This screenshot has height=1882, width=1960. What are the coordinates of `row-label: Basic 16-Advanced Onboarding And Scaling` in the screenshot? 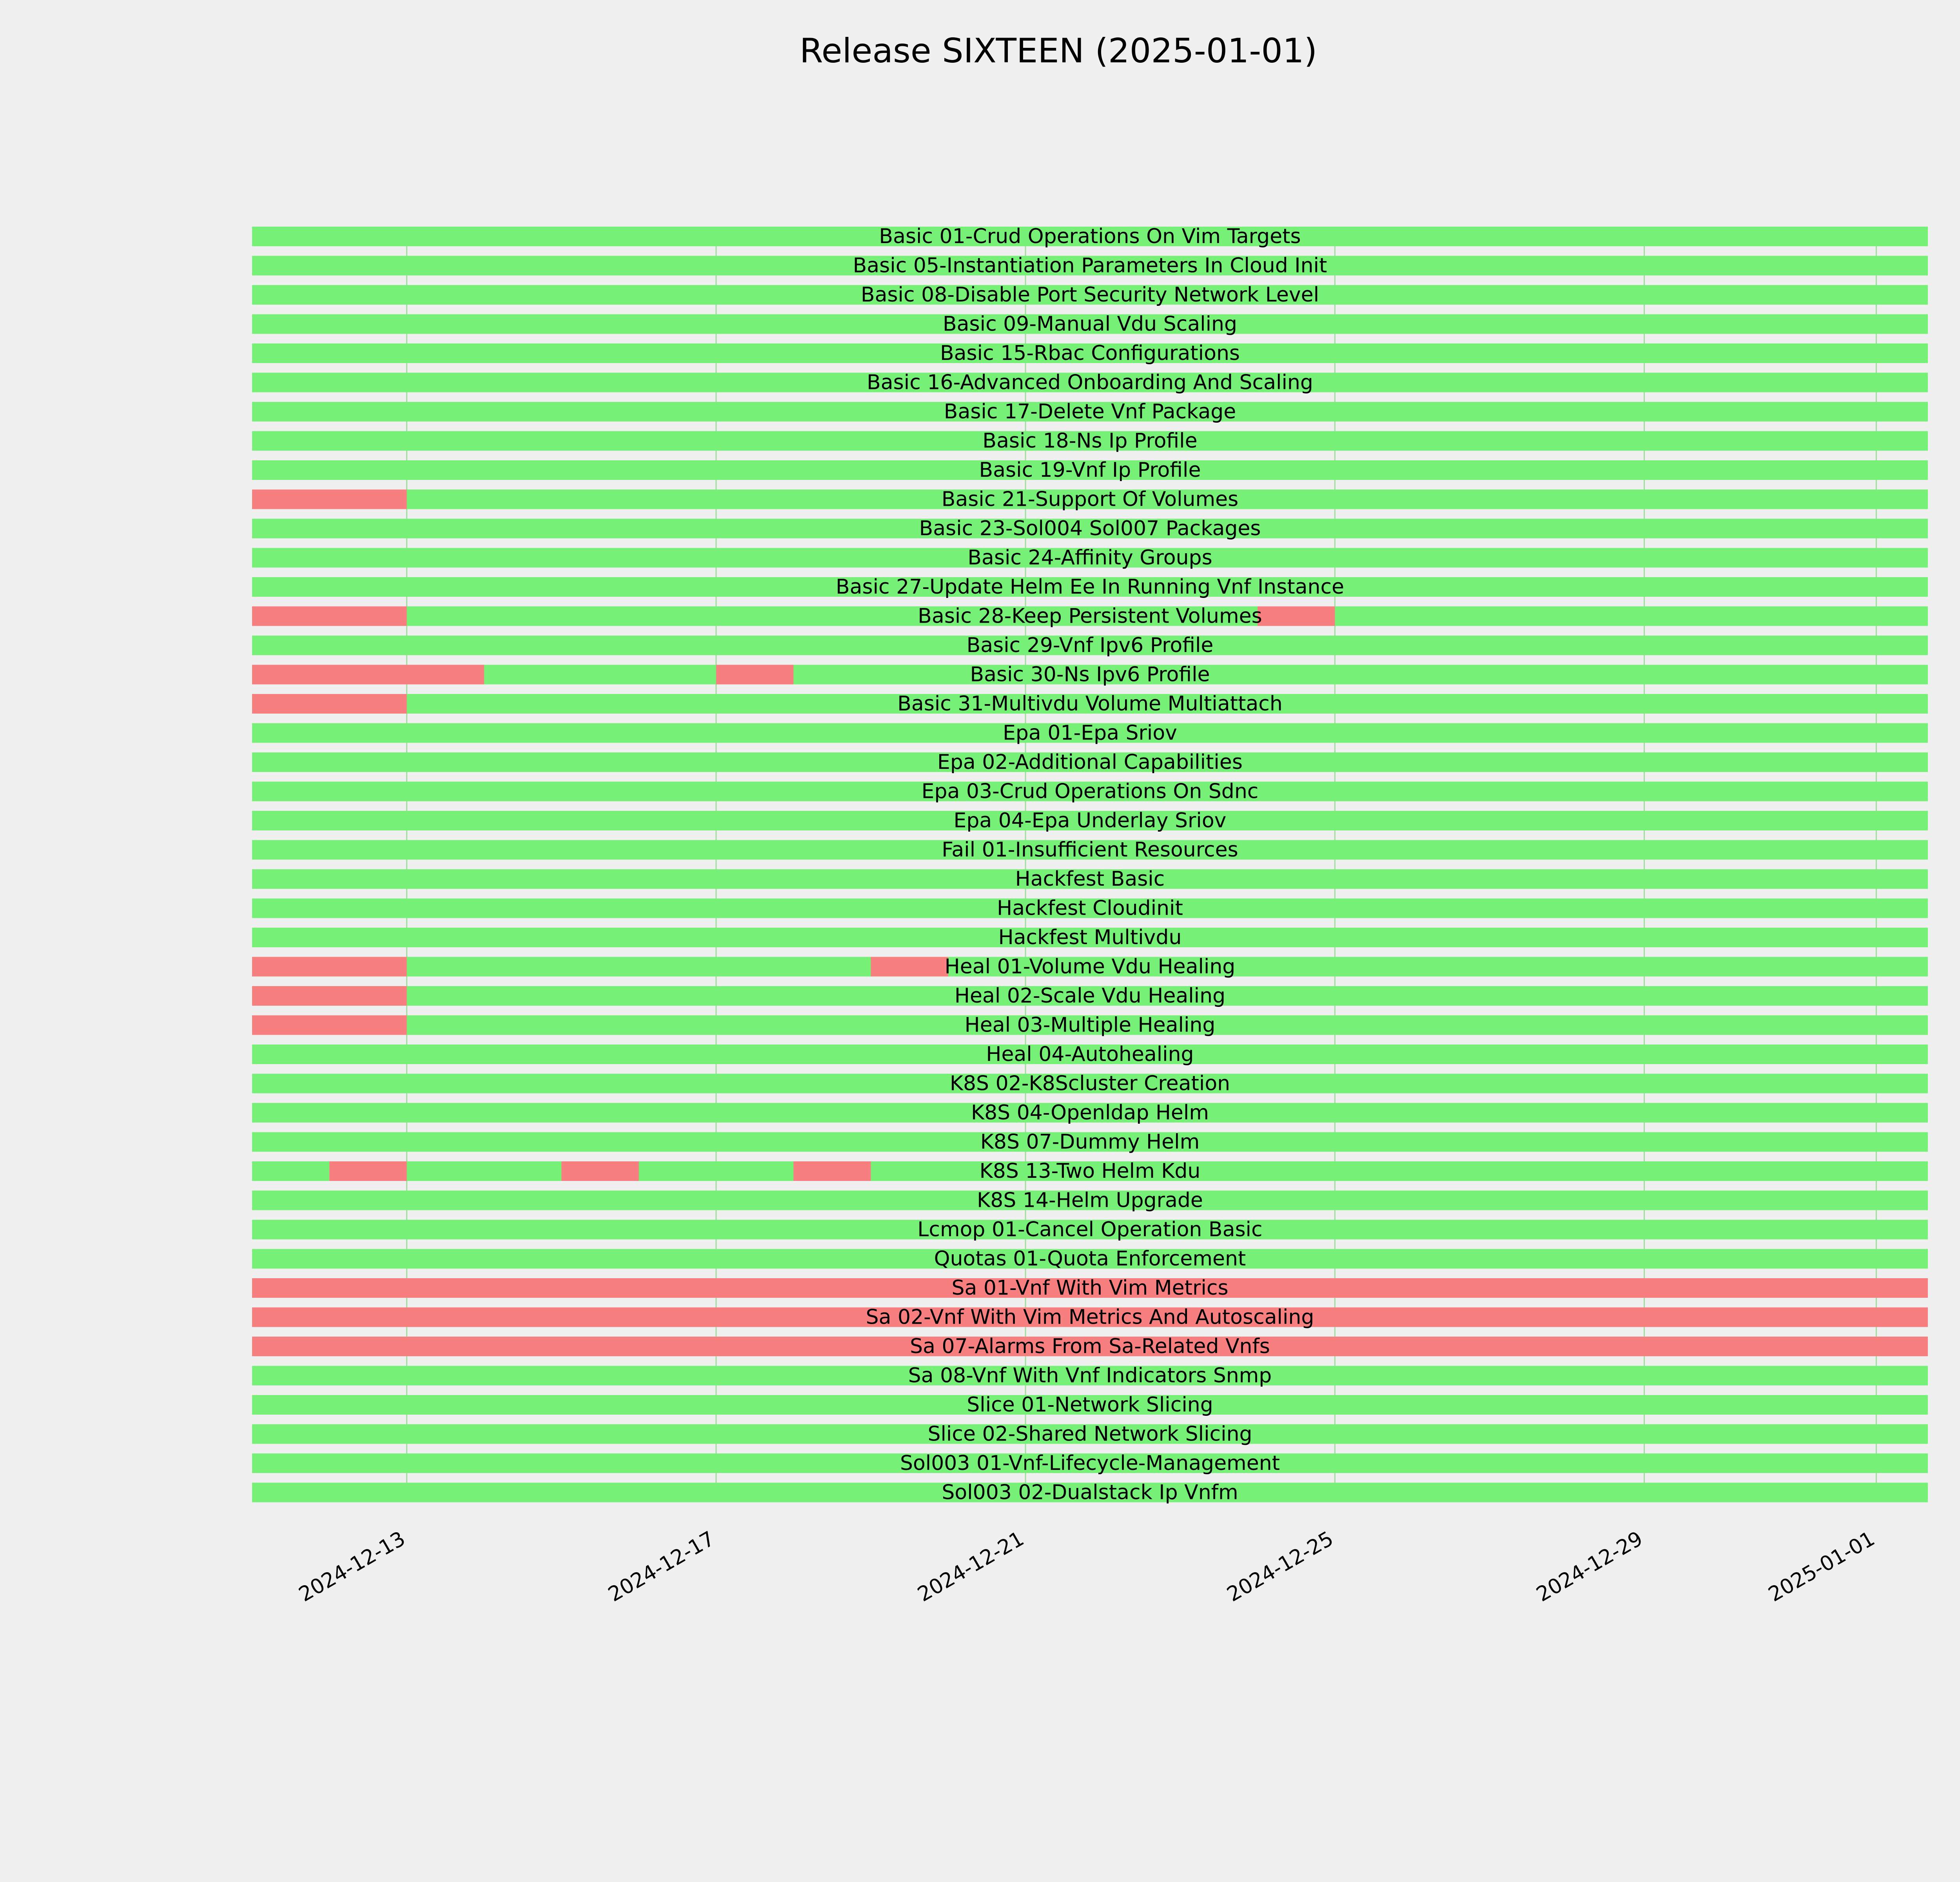 It's located at (1090, 382).